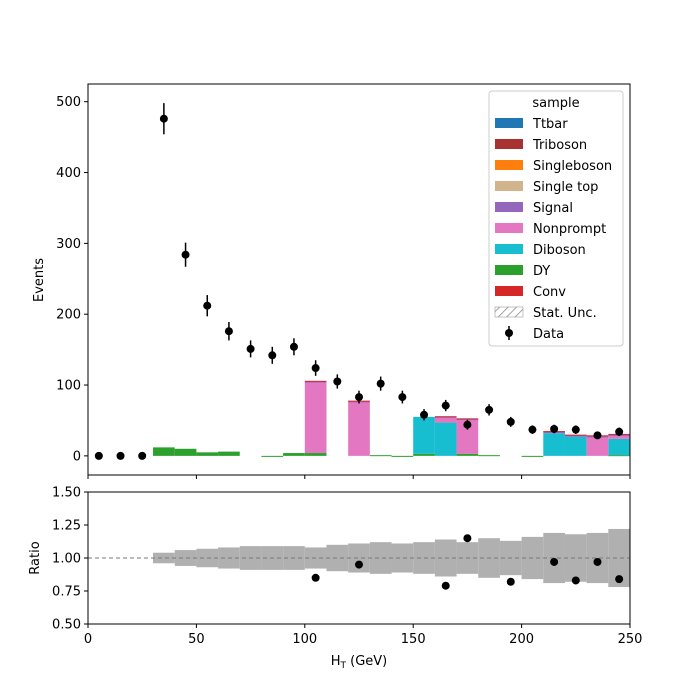  Describe the element at coordinates (565, 187) in the screenshot. I see `legend-label-single-top: Single top` at that location.